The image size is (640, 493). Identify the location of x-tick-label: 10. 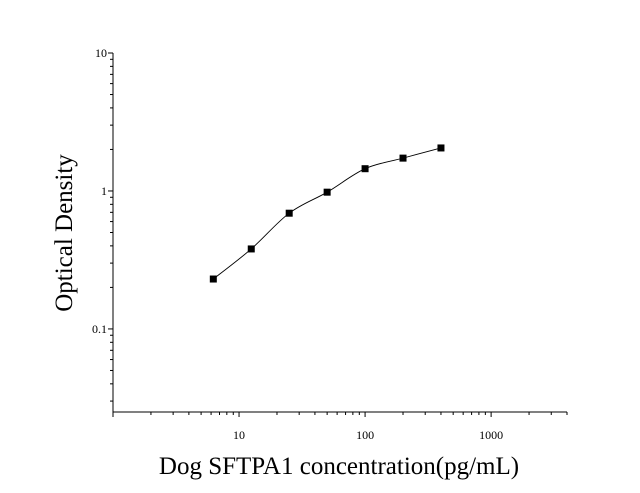
(239, 435).